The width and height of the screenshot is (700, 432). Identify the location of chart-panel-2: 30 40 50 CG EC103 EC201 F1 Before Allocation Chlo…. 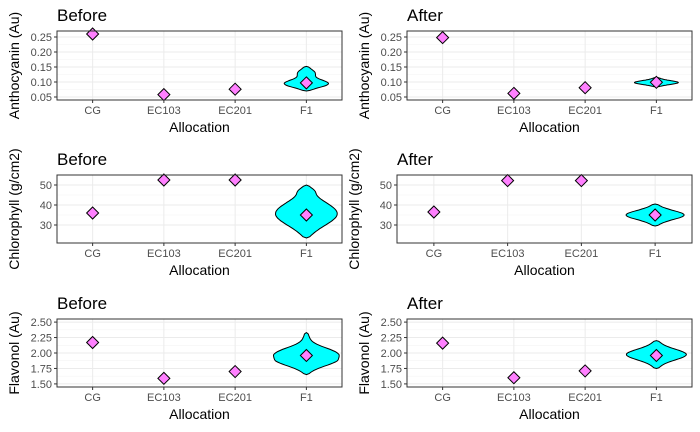
(174, 213).